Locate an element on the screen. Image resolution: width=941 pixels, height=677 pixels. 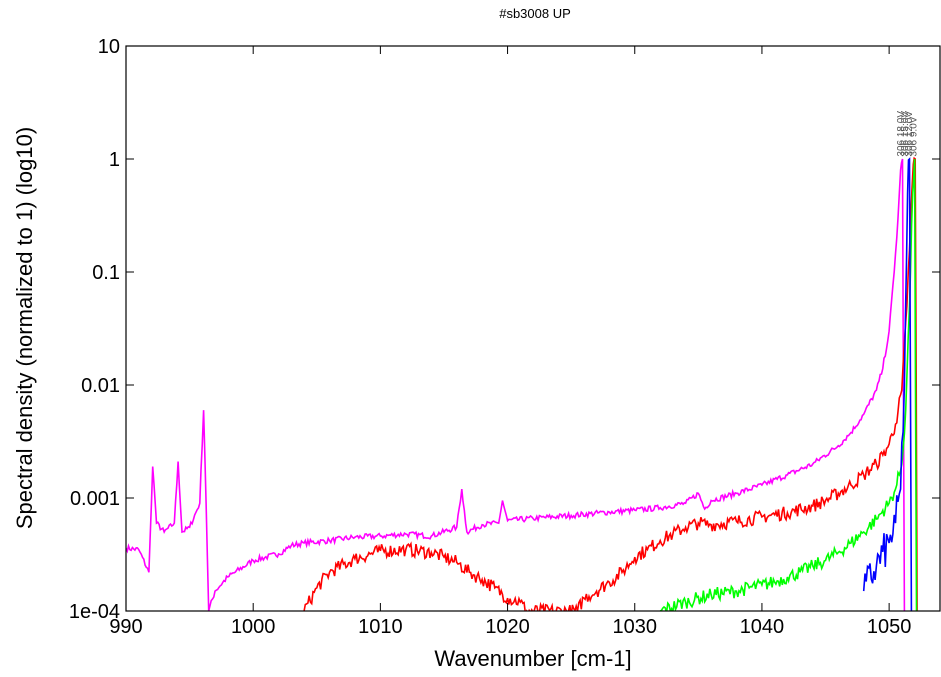
x-axis-title: Wavenumber [cm-1] is located at coordinates (532, 658).